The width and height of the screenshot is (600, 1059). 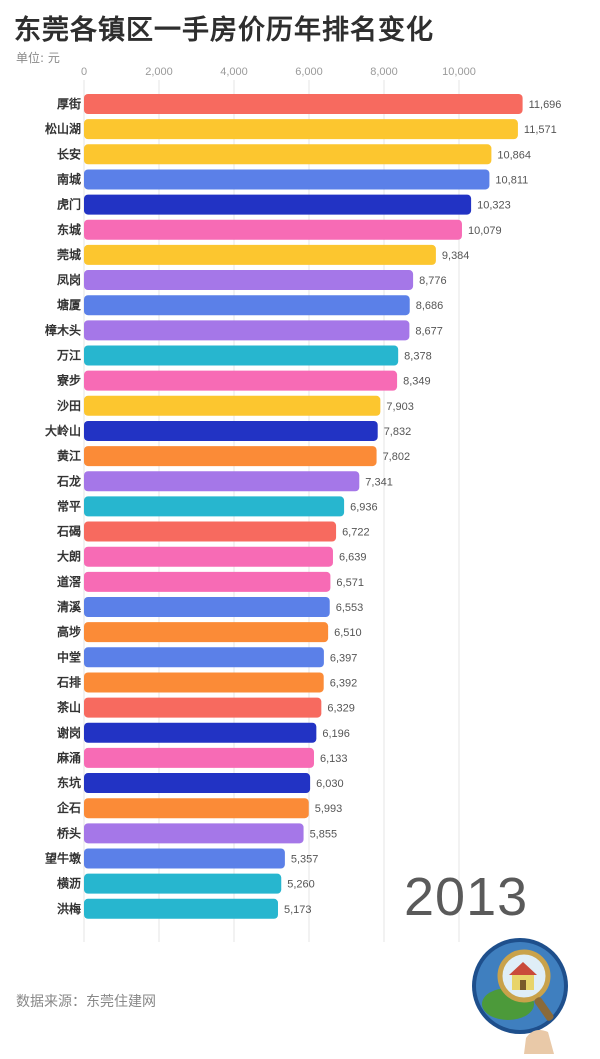 What do you see at coordinates (69, 505) in the screenshot?
I see `category-label: 常平` at bounding box center [69, 505].